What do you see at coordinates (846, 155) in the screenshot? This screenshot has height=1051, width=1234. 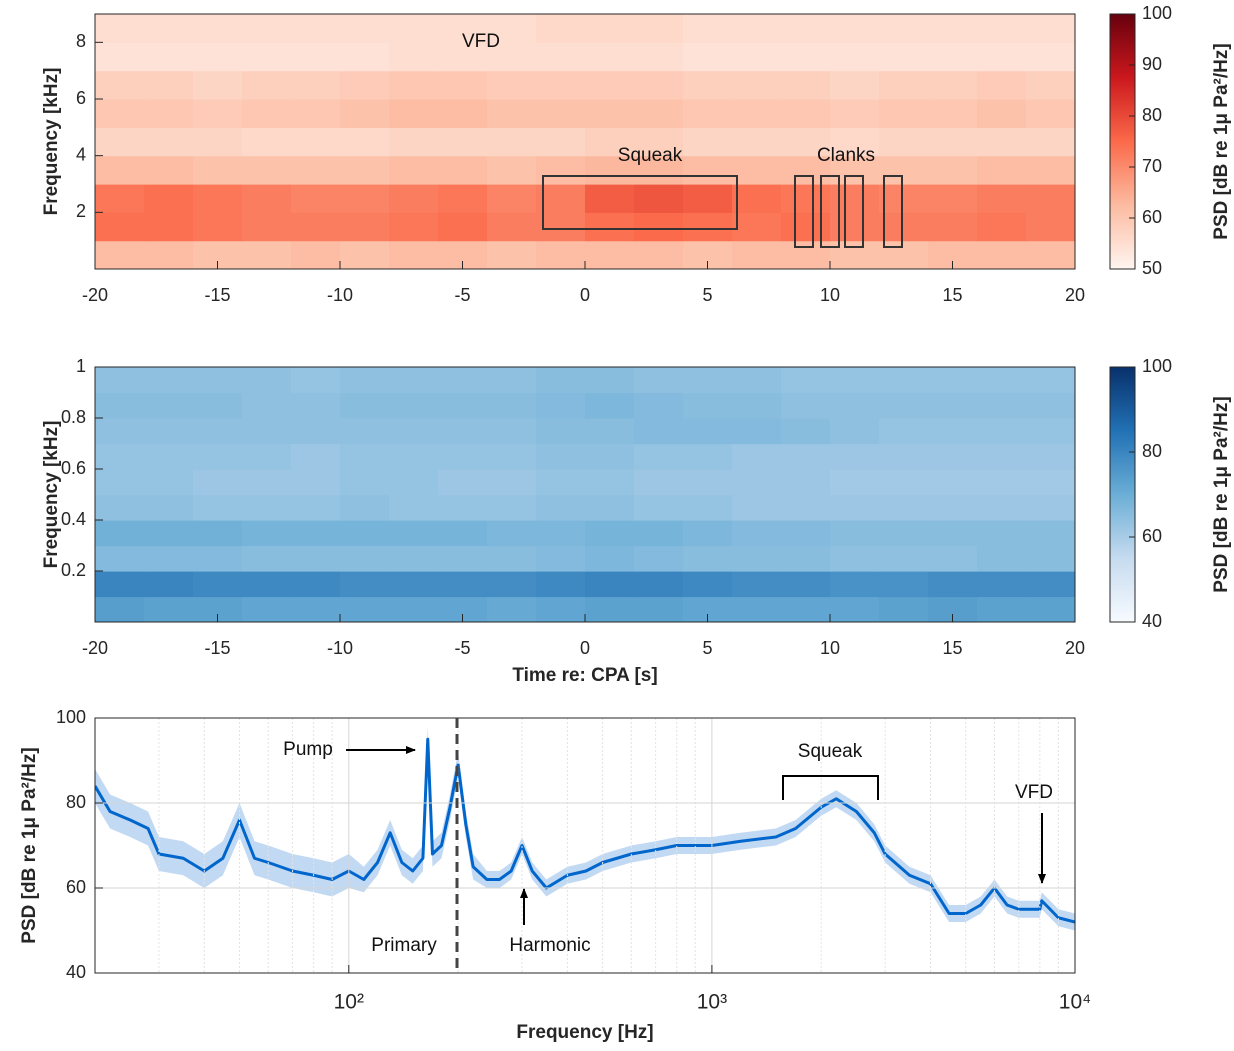 I see `annotation: Clanks` at bounding box center [846, 155].